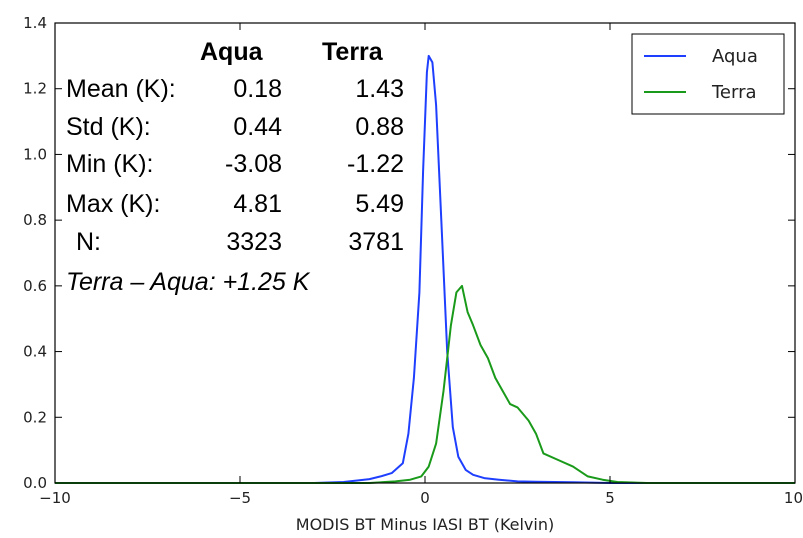  What do you see at coordinates (35, 286) in the screenshot?
I see `y-tick-label: 0.6` at bounding box center [35, 286].